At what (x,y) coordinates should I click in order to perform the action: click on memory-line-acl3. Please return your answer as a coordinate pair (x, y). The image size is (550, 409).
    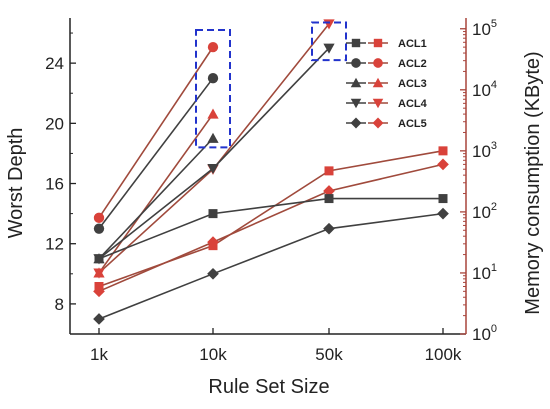
    Looking at the image, I should click on (156, 193).